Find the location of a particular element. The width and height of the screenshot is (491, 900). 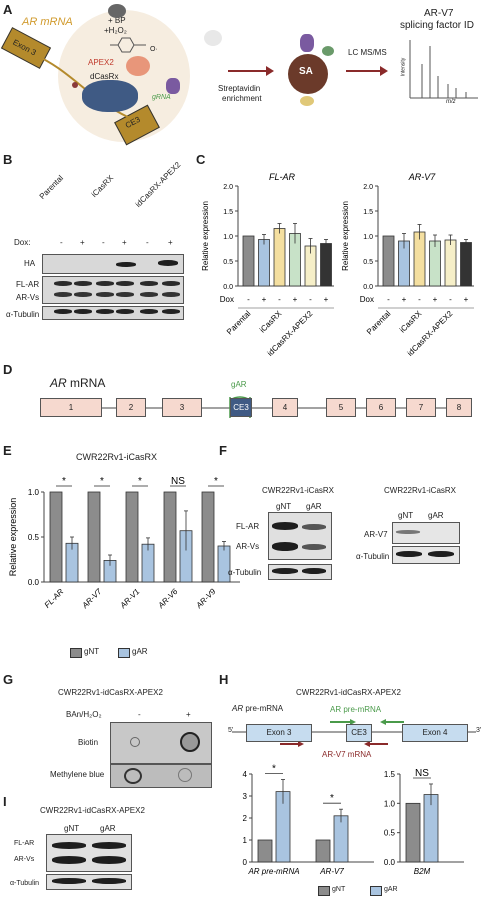

dox-label: Dox: is located at coordinates (22, 242).